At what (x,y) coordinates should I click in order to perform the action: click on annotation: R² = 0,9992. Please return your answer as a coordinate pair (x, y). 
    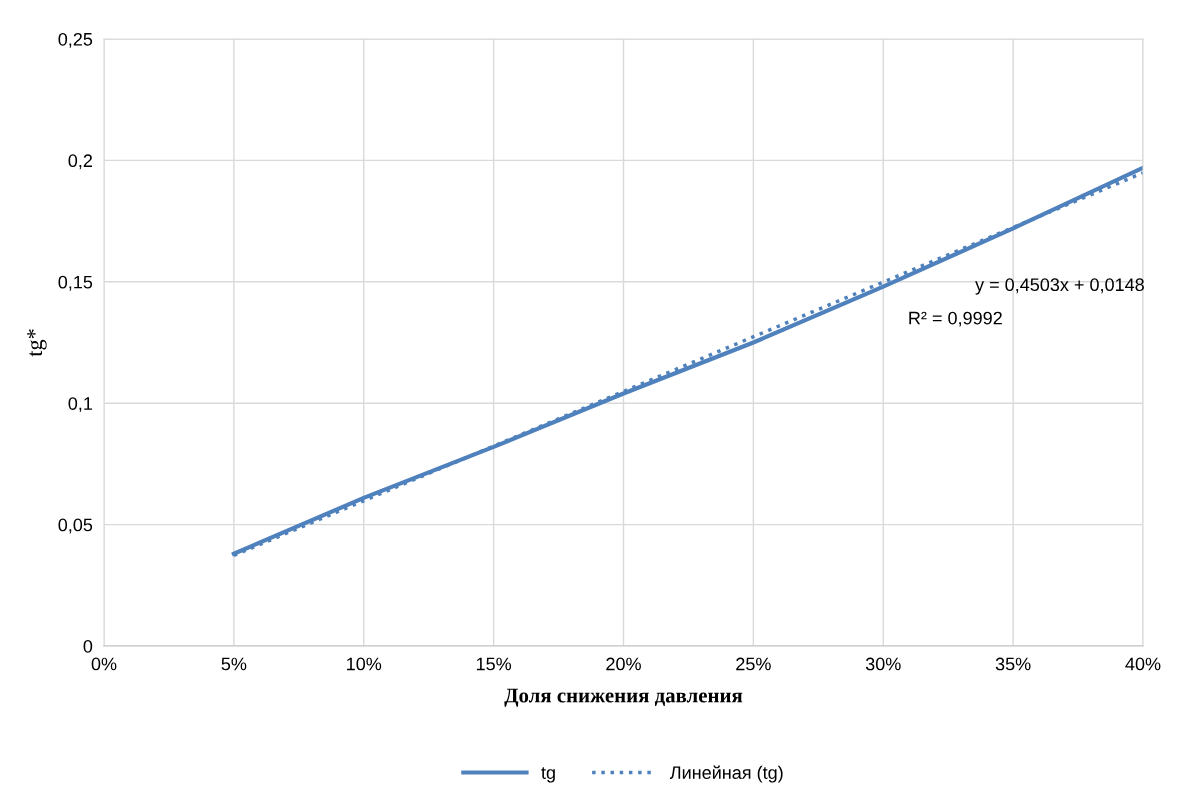
    Looking at the image, I should click on (955, 319).